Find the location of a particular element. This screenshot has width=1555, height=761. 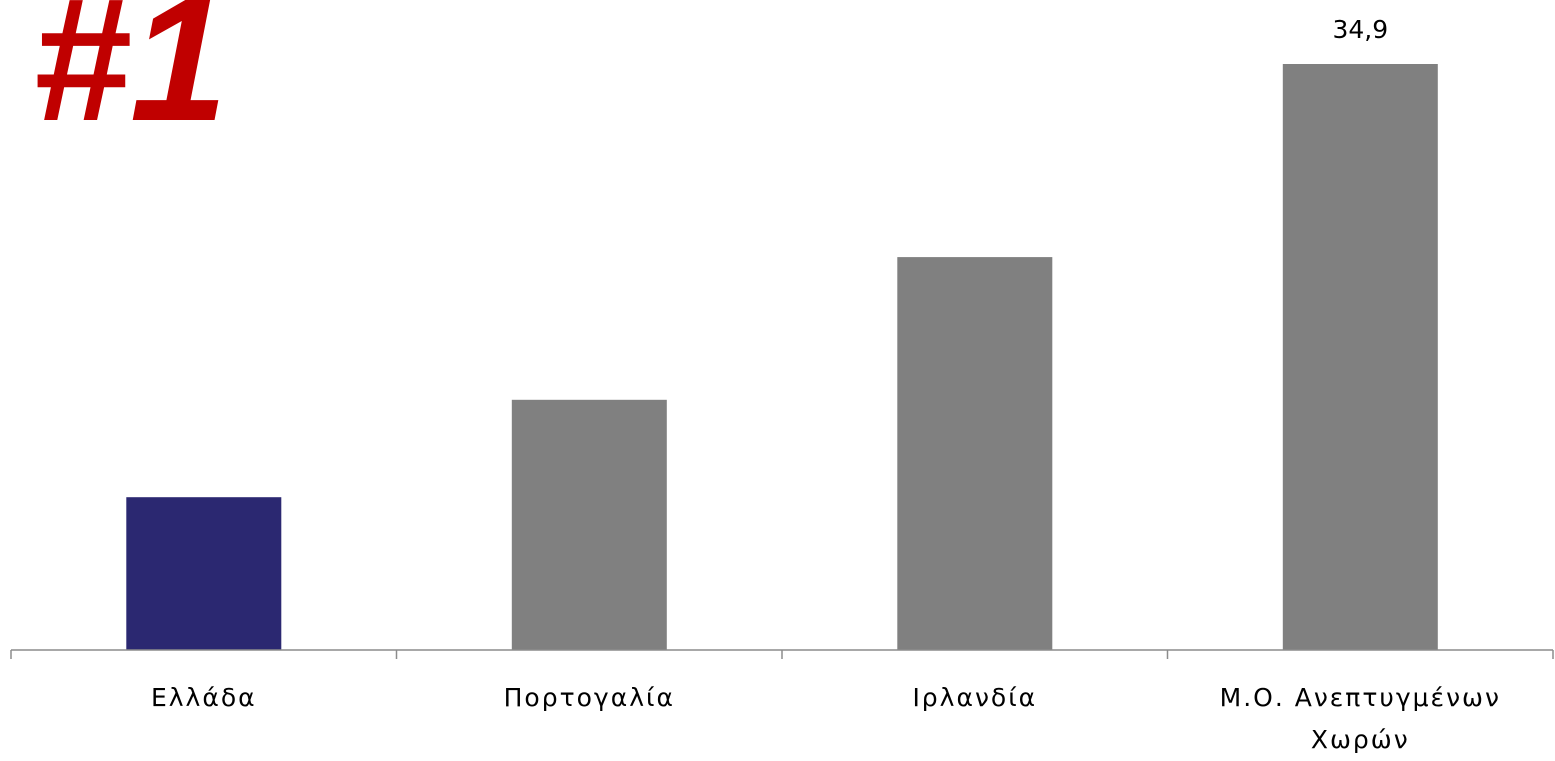

category-label-4-line-2: Χωρών is located at coordinates (1360, 739).